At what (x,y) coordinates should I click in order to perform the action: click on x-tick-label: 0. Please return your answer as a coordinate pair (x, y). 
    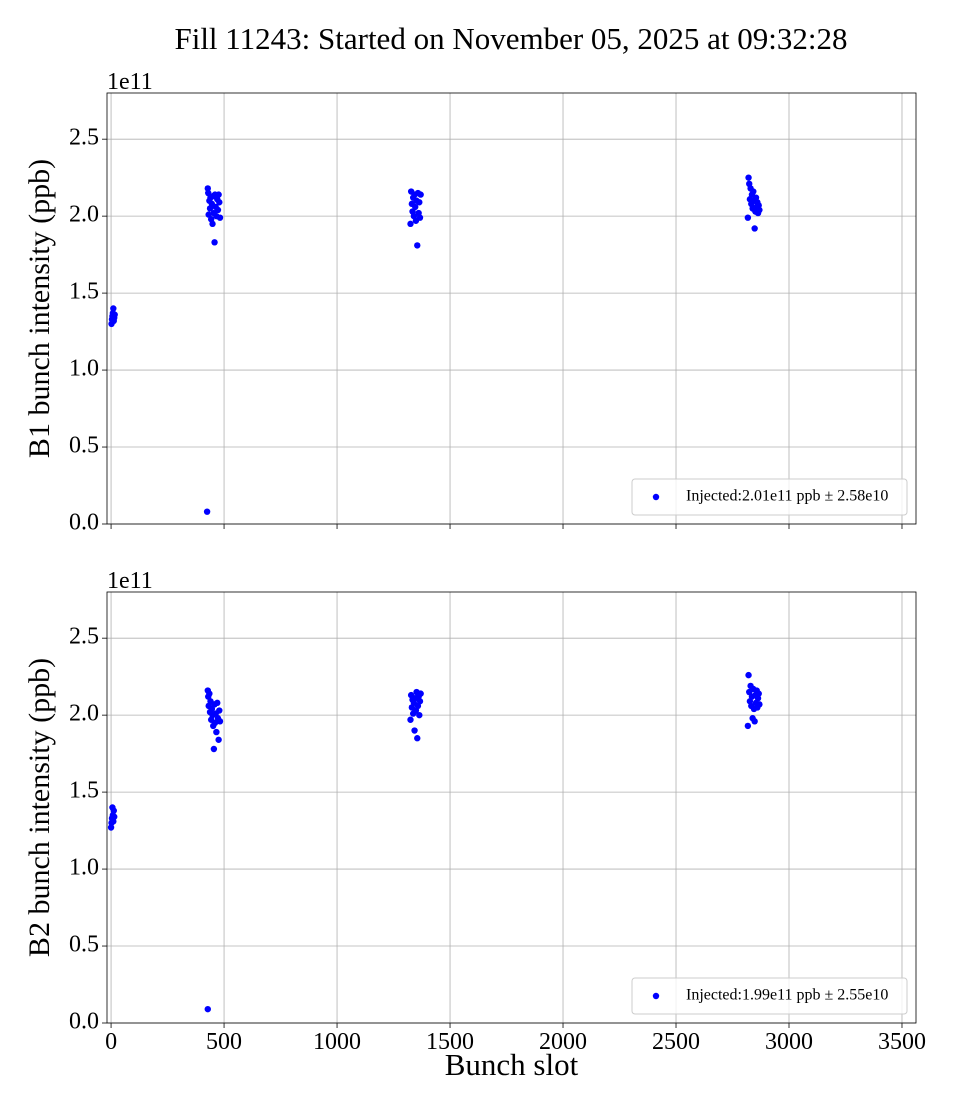
    Looking at the image, I should click on (111, 1042).